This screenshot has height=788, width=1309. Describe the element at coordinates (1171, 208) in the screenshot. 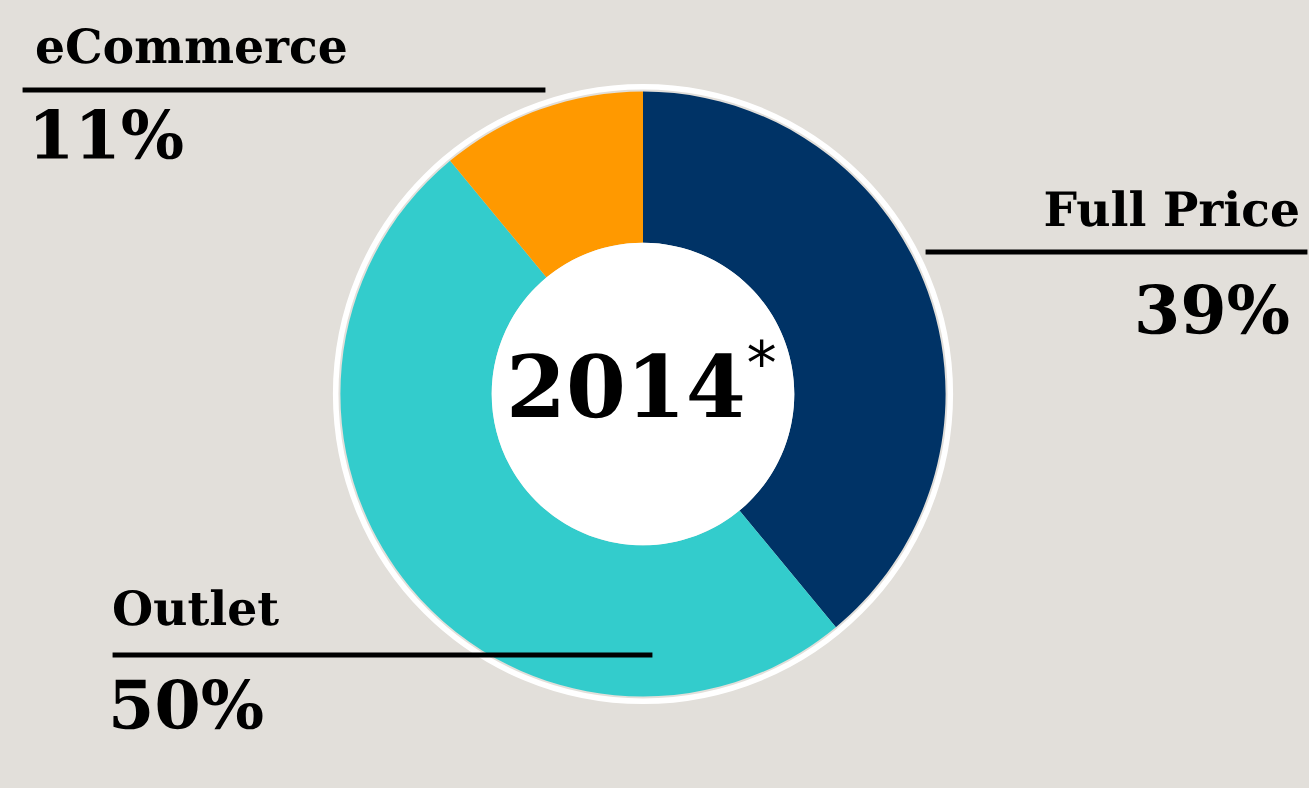

I see `slice-label: Full Price` at that location.